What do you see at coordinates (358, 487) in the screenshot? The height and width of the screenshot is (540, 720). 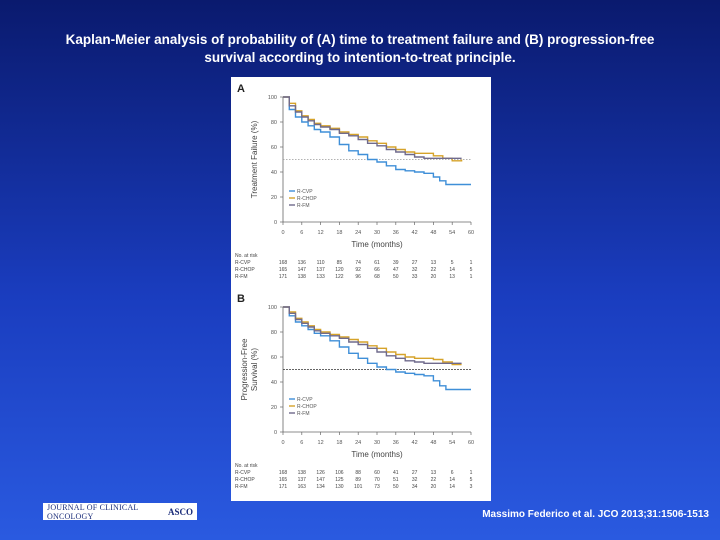 I see `risk-table-cell: 101` at bounding box center [358, 487].